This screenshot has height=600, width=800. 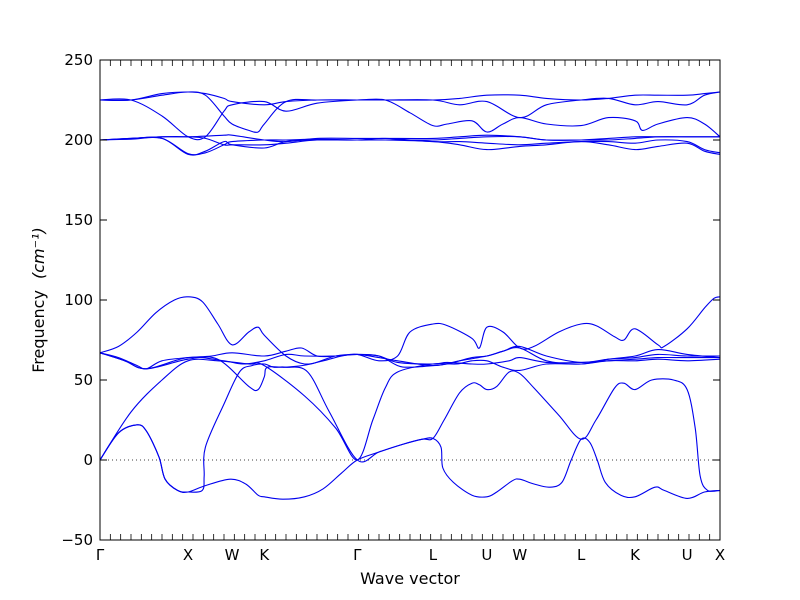 I want to click on y-tick-label: 50, so click(x=83, y=380).